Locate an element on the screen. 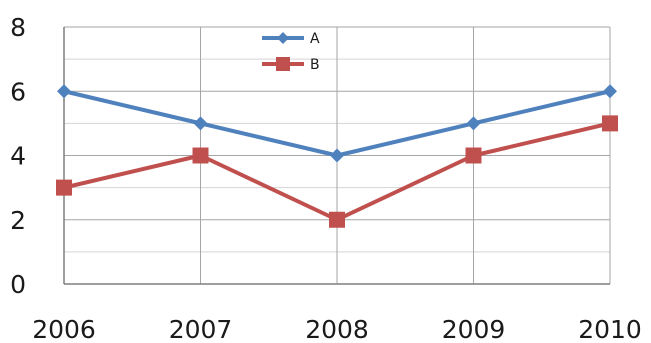 The image size is (651, 343). x-axis-ticks: 2006 2007 2008 2009 2010 is located at coordinates (337, 329).